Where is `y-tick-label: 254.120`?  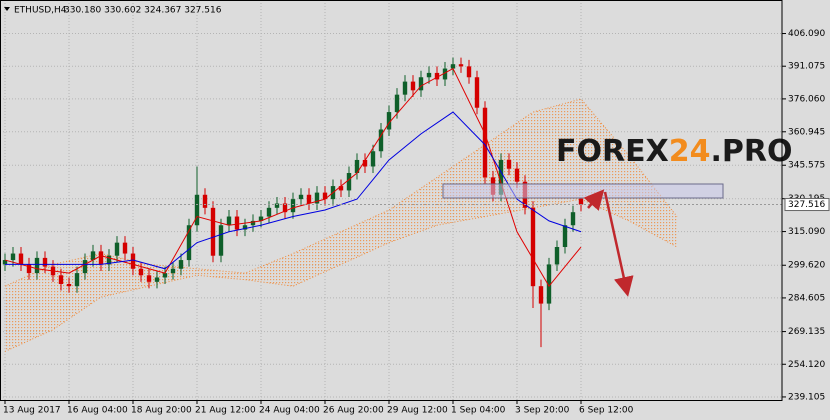 y-tick-label: 254.120 is located at coordinates (806, 365).